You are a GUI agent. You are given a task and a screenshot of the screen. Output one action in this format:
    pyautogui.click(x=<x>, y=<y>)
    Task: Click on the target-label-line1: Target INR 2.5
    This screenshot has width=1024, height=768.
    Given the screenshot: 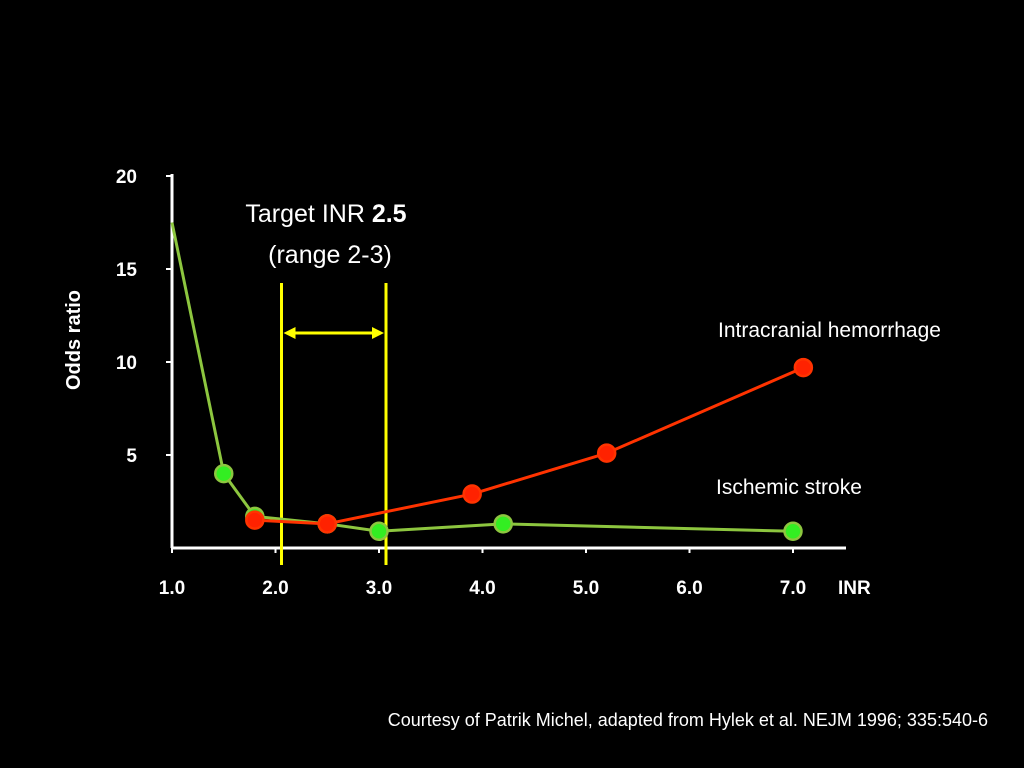 What is the action you would take?
    pyautogui.click(x=325, y=214)
    